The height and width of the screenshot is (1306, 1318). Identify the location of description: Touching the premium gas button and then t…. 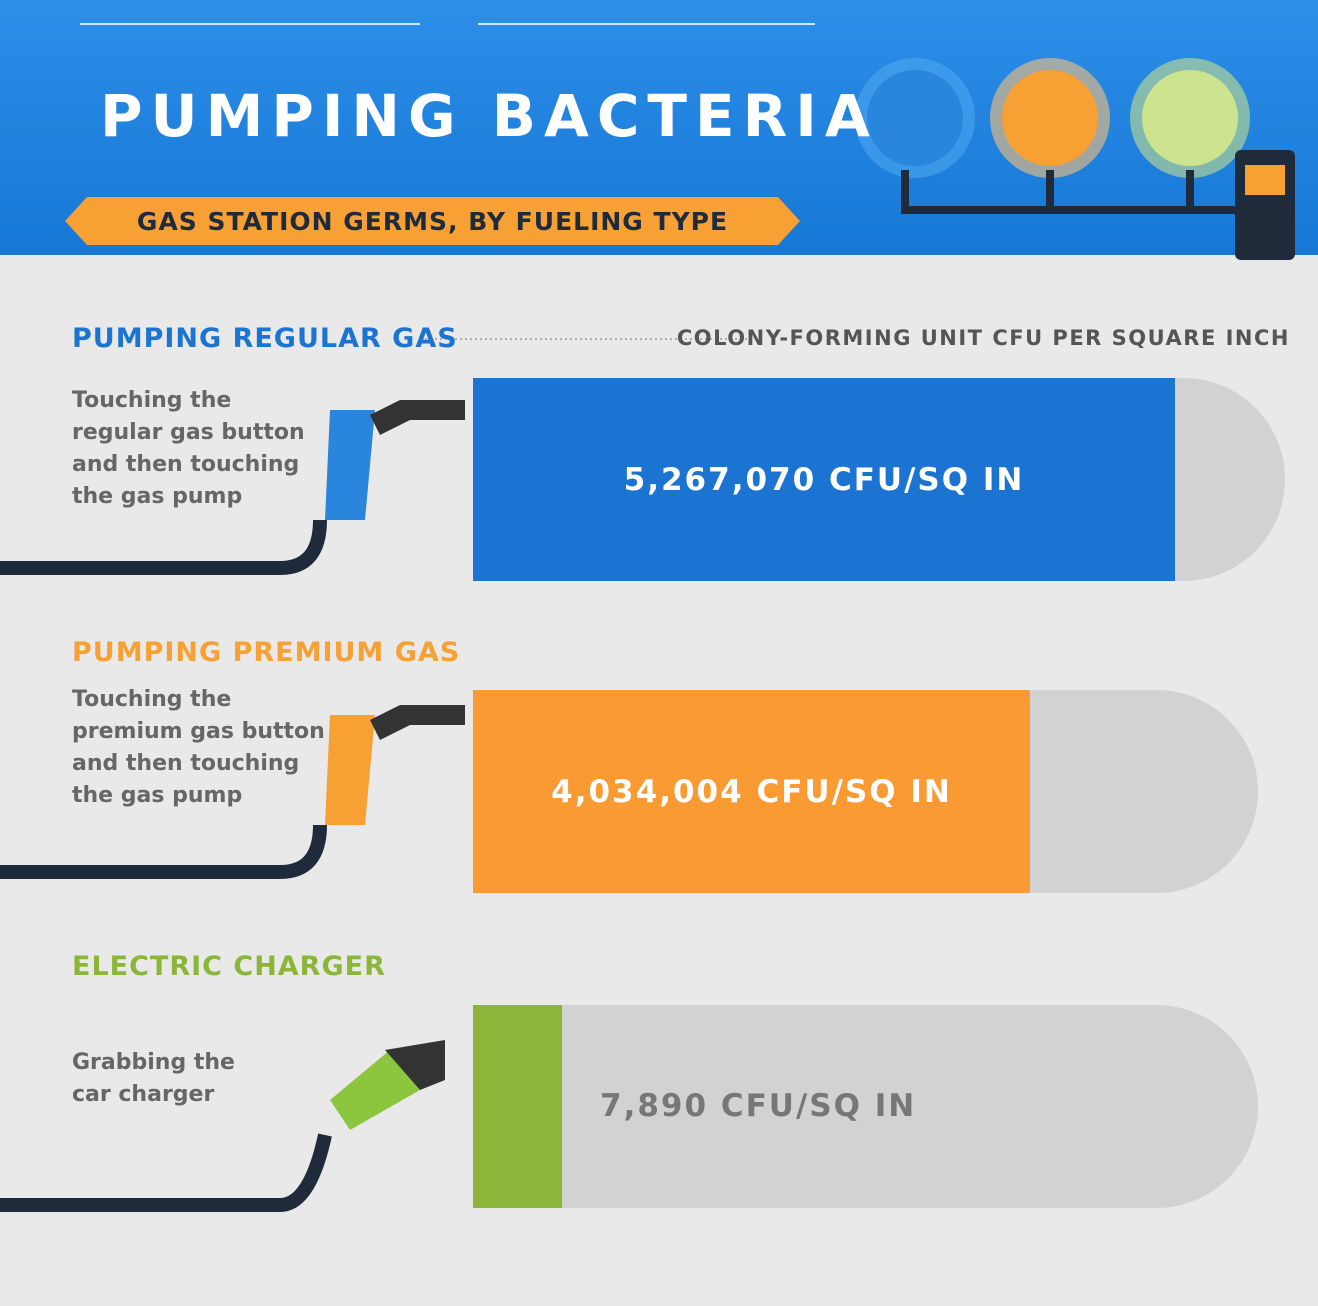
(198, 748).